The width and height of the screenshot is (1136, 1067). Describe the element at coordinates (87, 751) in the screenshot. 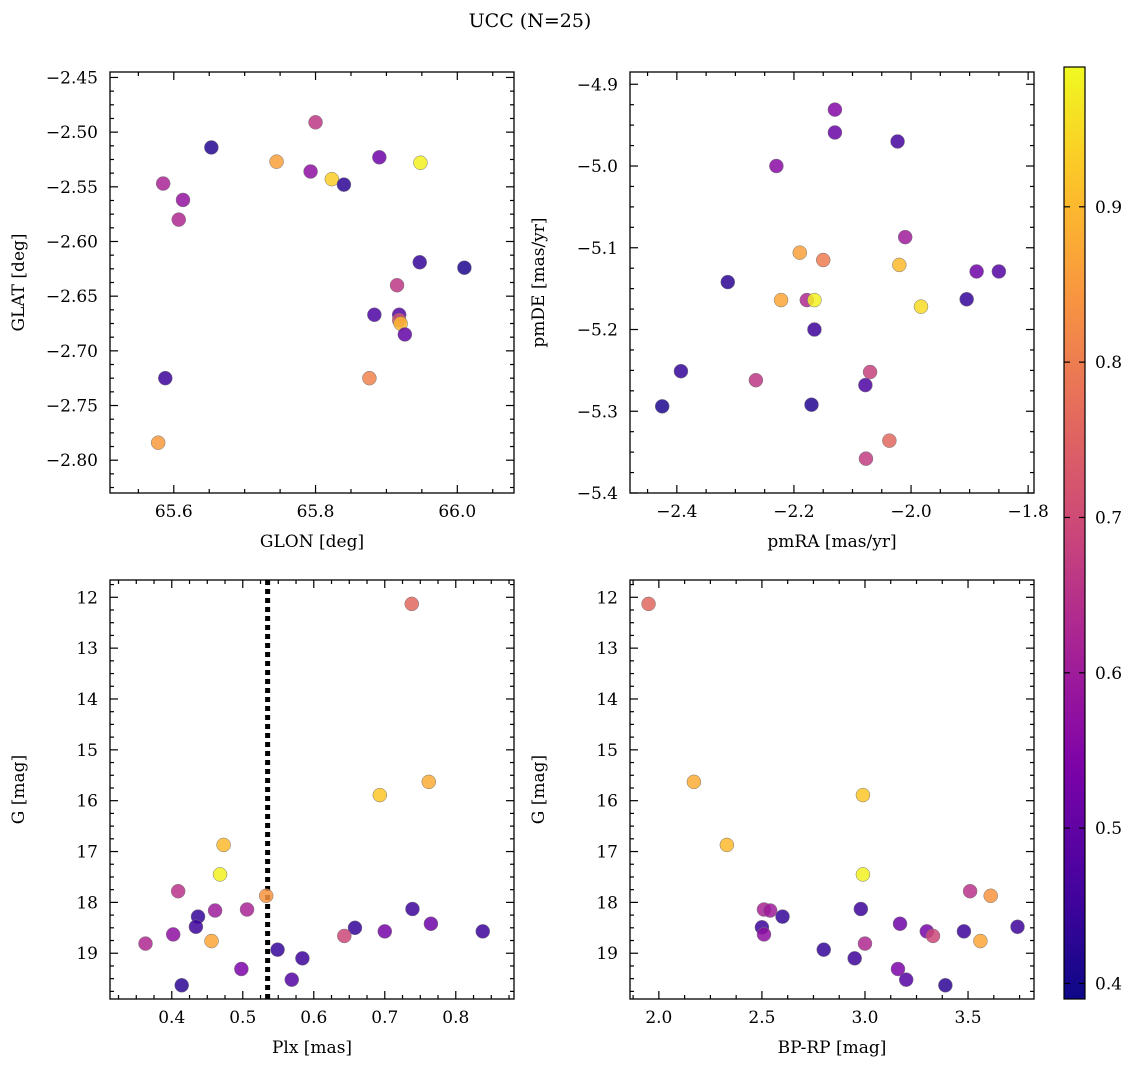

I see `y-tick-label: 15` at that location.